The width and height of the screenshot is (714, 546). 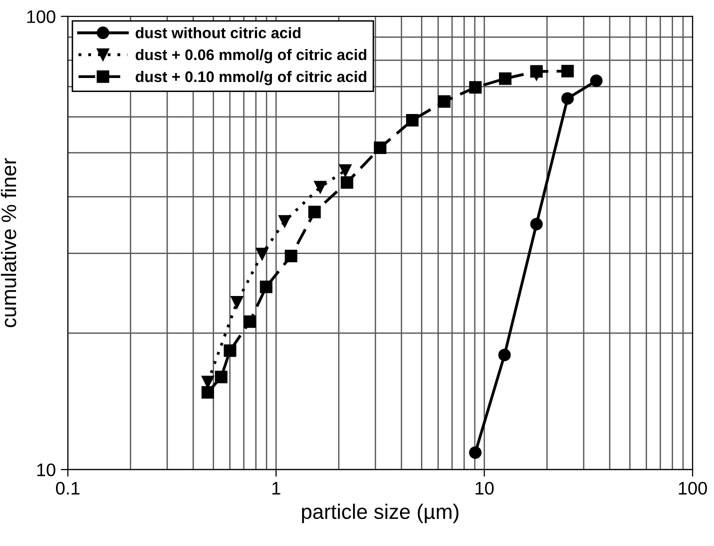 I want to click on x-tick-label: 0.1, so click(x=68, y=488).